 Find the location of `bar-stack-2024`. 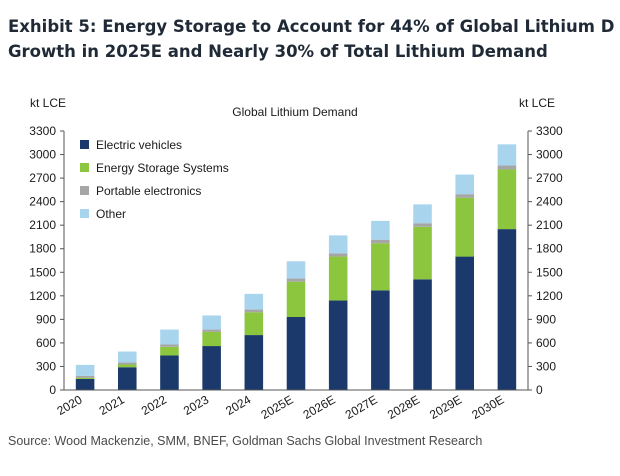

bar-stack-2024 is located at coordinates (254, 341).